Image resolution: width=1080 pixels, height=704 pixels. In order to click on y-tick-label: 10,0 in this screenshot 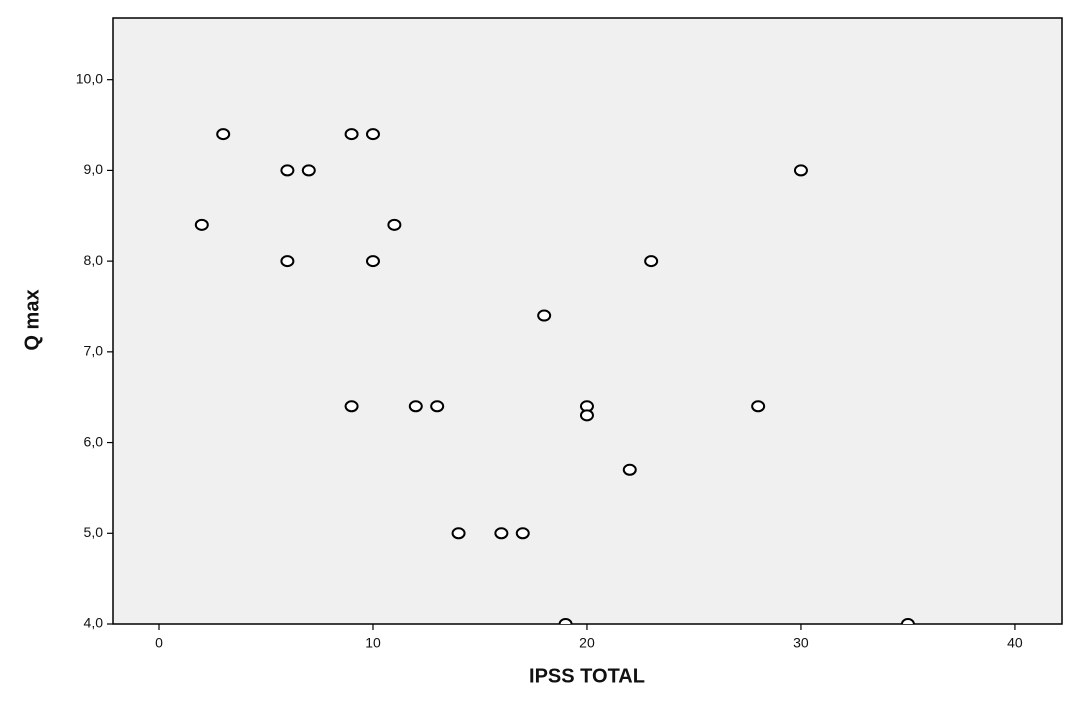, I will do `click(89, 78)`.